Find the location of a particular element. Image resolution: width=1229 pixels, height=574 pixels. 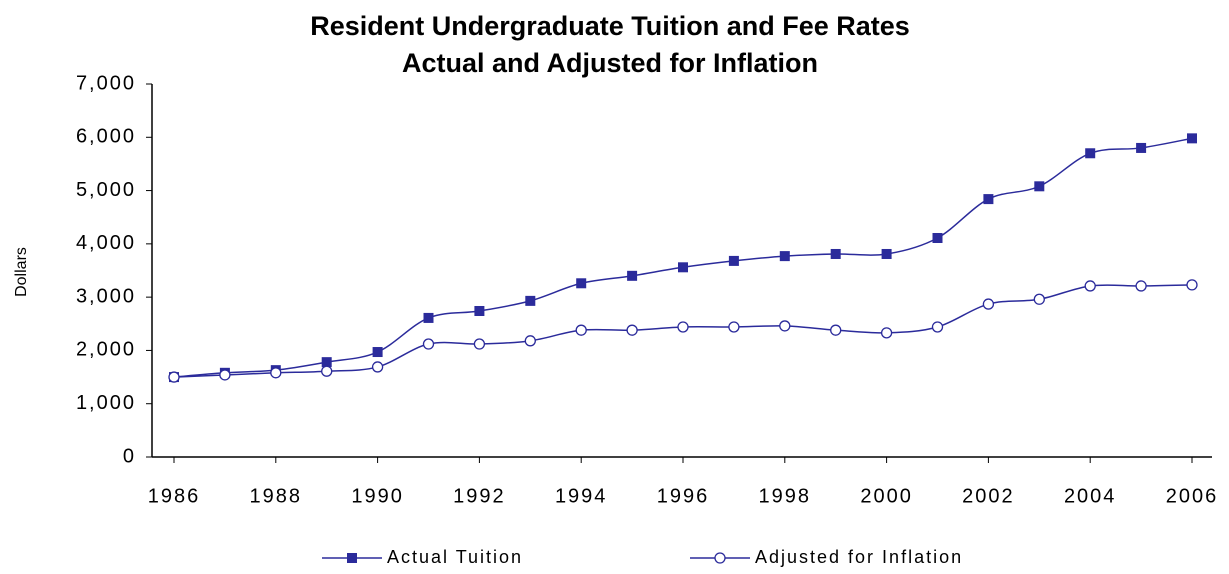

y-tick-label: 2,000 is located at coordinates (106, 350).